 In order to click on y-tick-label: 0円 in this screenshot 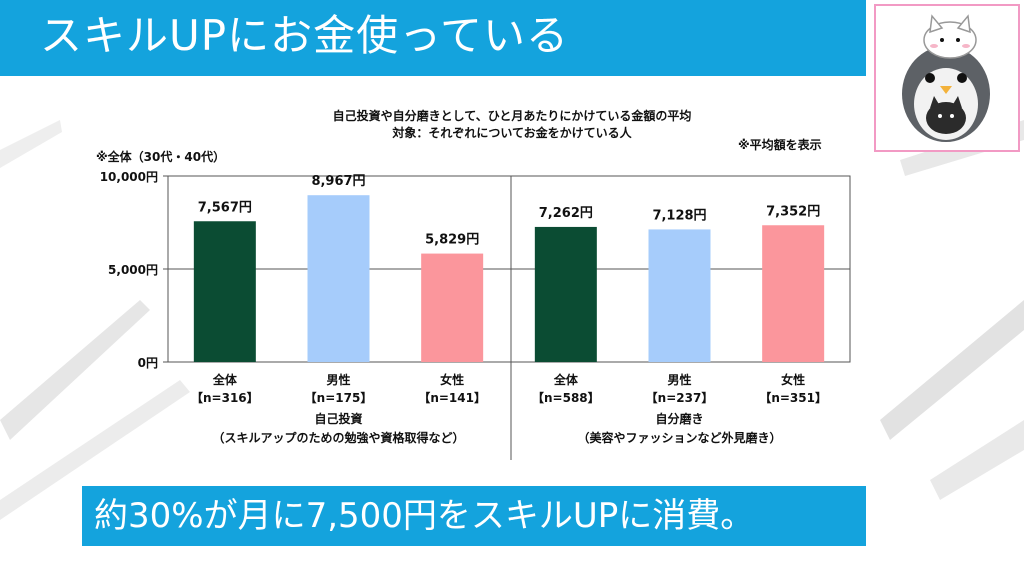, I will do `click(148, 363)`.